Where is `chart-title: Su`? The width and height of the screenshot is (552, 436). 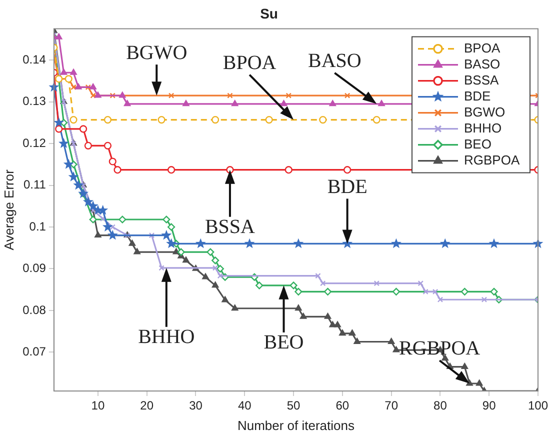
chart-title: Su is located at coordinates (269, 13).